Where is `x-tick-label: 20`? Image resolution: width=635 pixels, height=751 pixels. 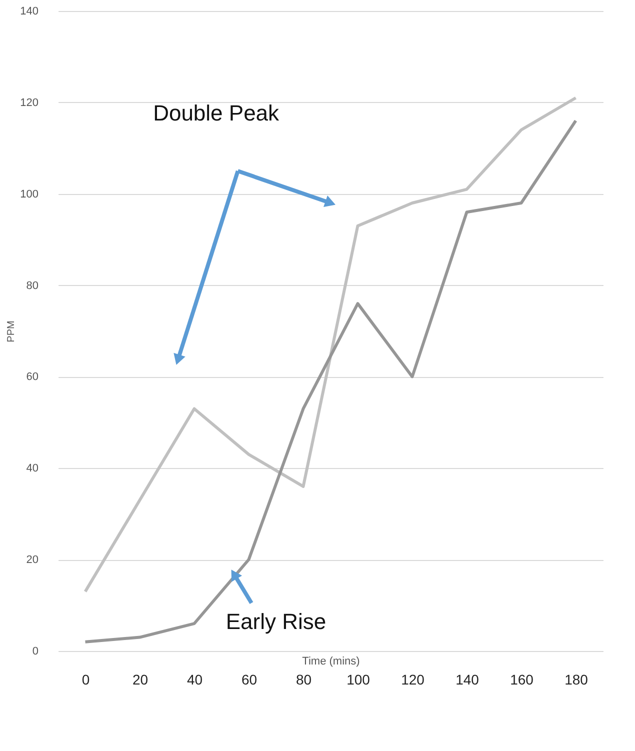
x-tick-label: 20 is located at coordinates (140, 680).